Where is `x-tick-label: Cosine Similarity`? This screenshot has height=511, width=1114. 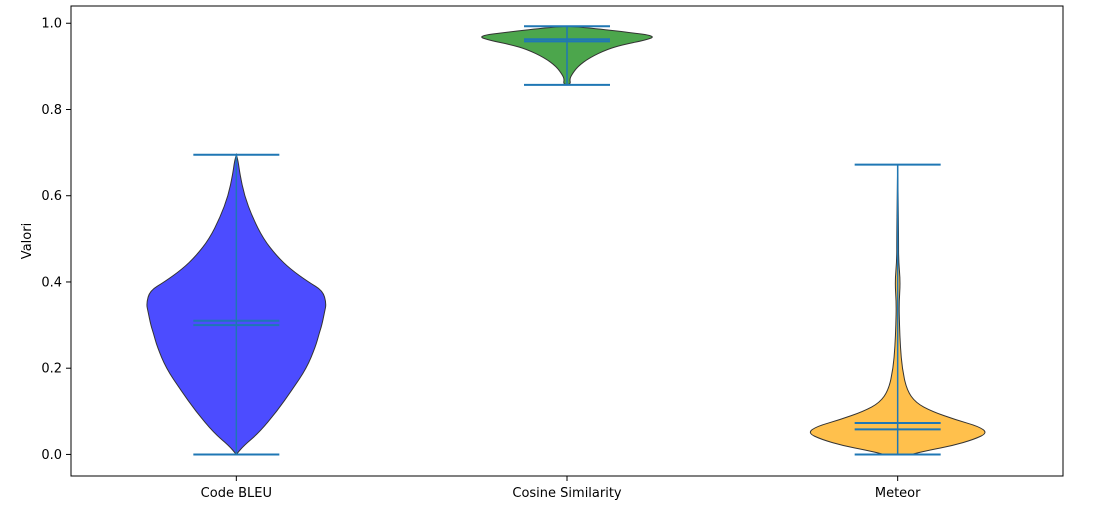 x-tick-label: Cosine Similarity is located at coordinates (567, 493).